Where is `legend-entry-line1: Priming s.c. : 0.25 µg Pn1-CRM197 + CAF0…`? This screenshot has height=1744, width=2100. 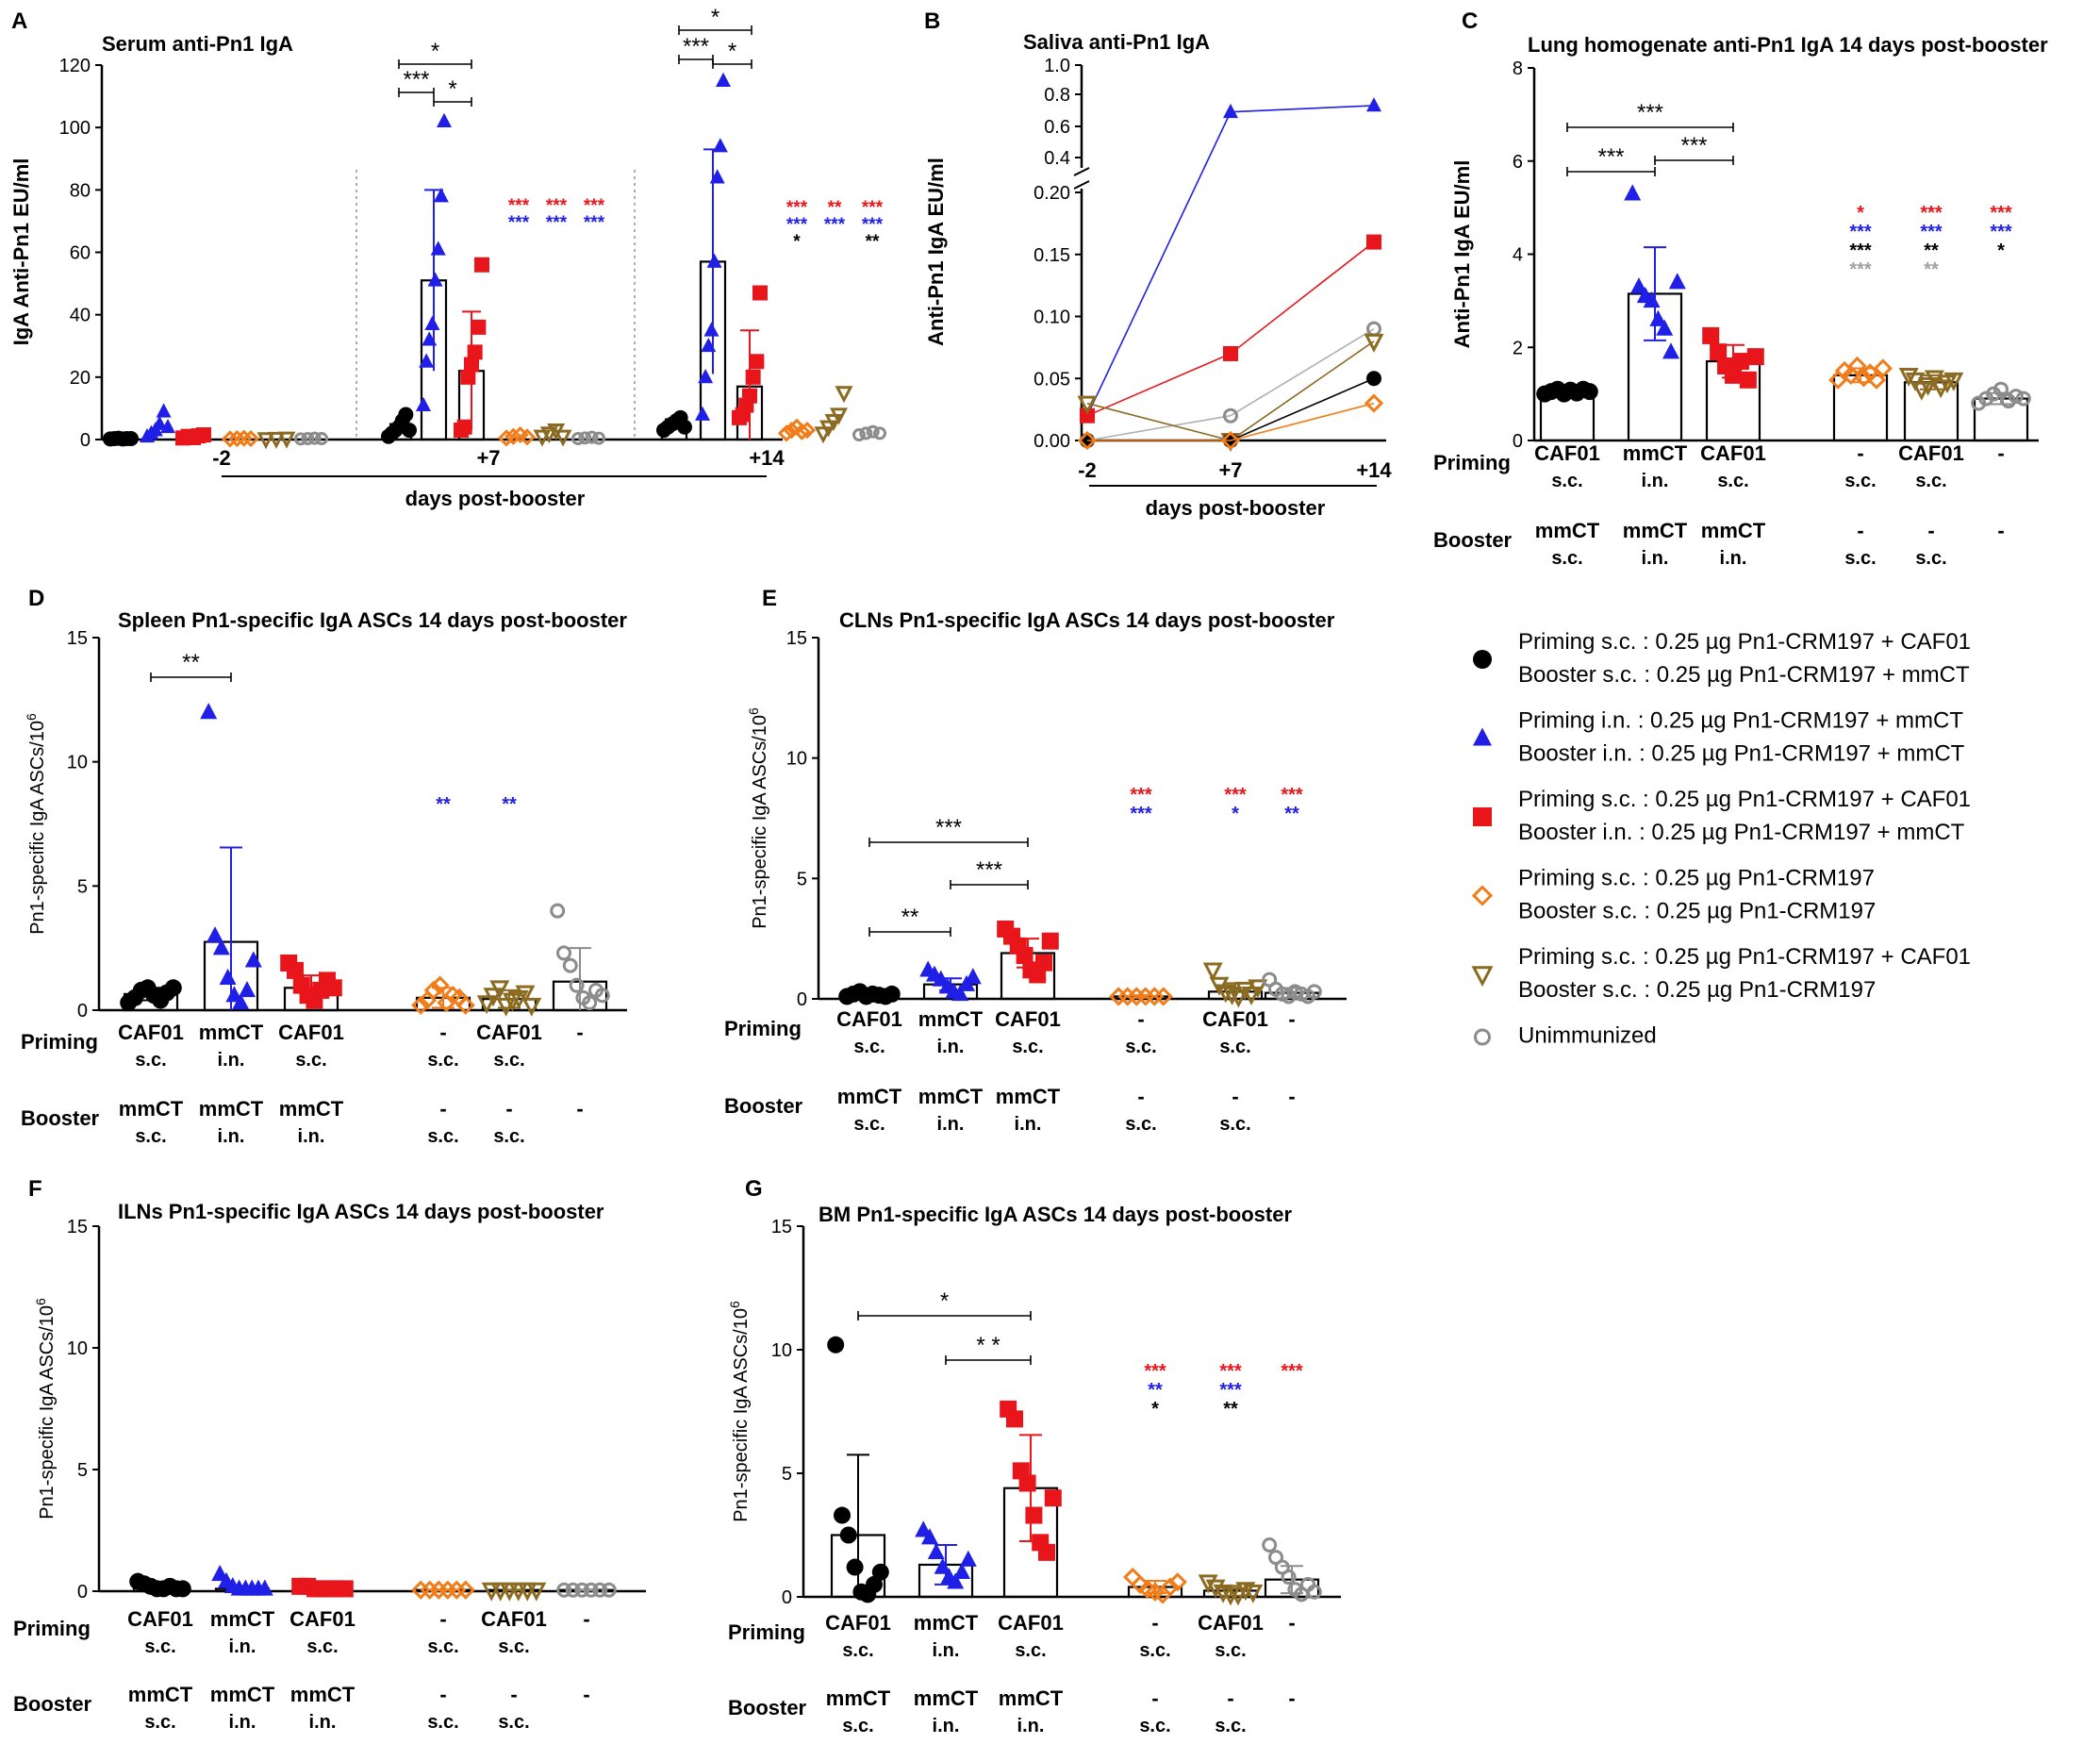 legend-entry-line1: Priming s.c. : 0.25 µg Pn1-CRM197 + CAF0… is located at coordinates (1745, 957).